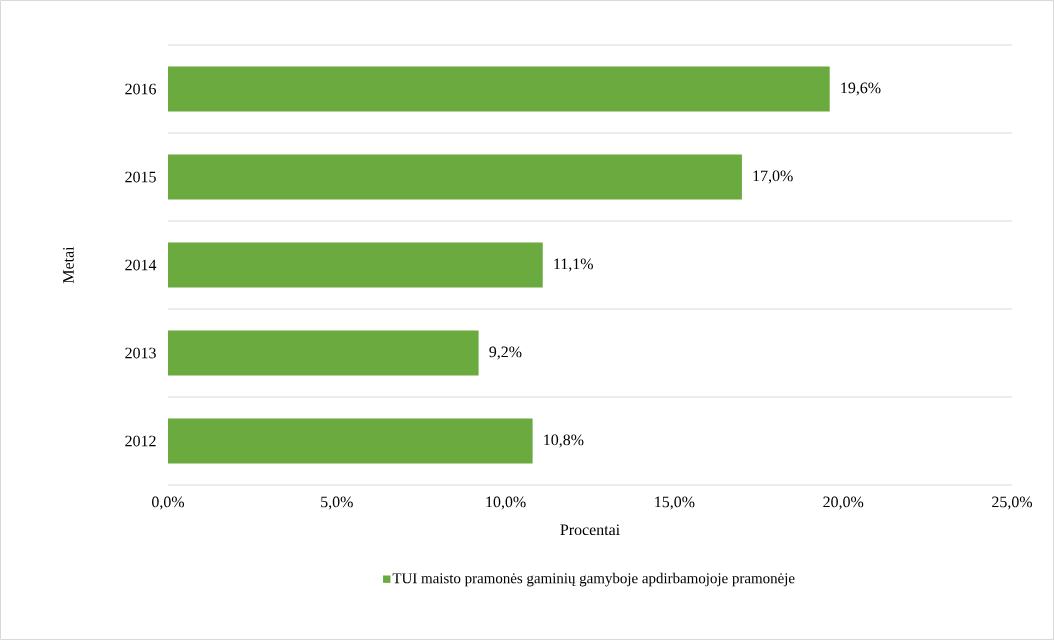 The width and height of the screenshot is (1054, 640). What do you see at coordinates (140, 441) in the screenshot?
I see `y-tick-label: 2012` at bounding box center [140, 441].